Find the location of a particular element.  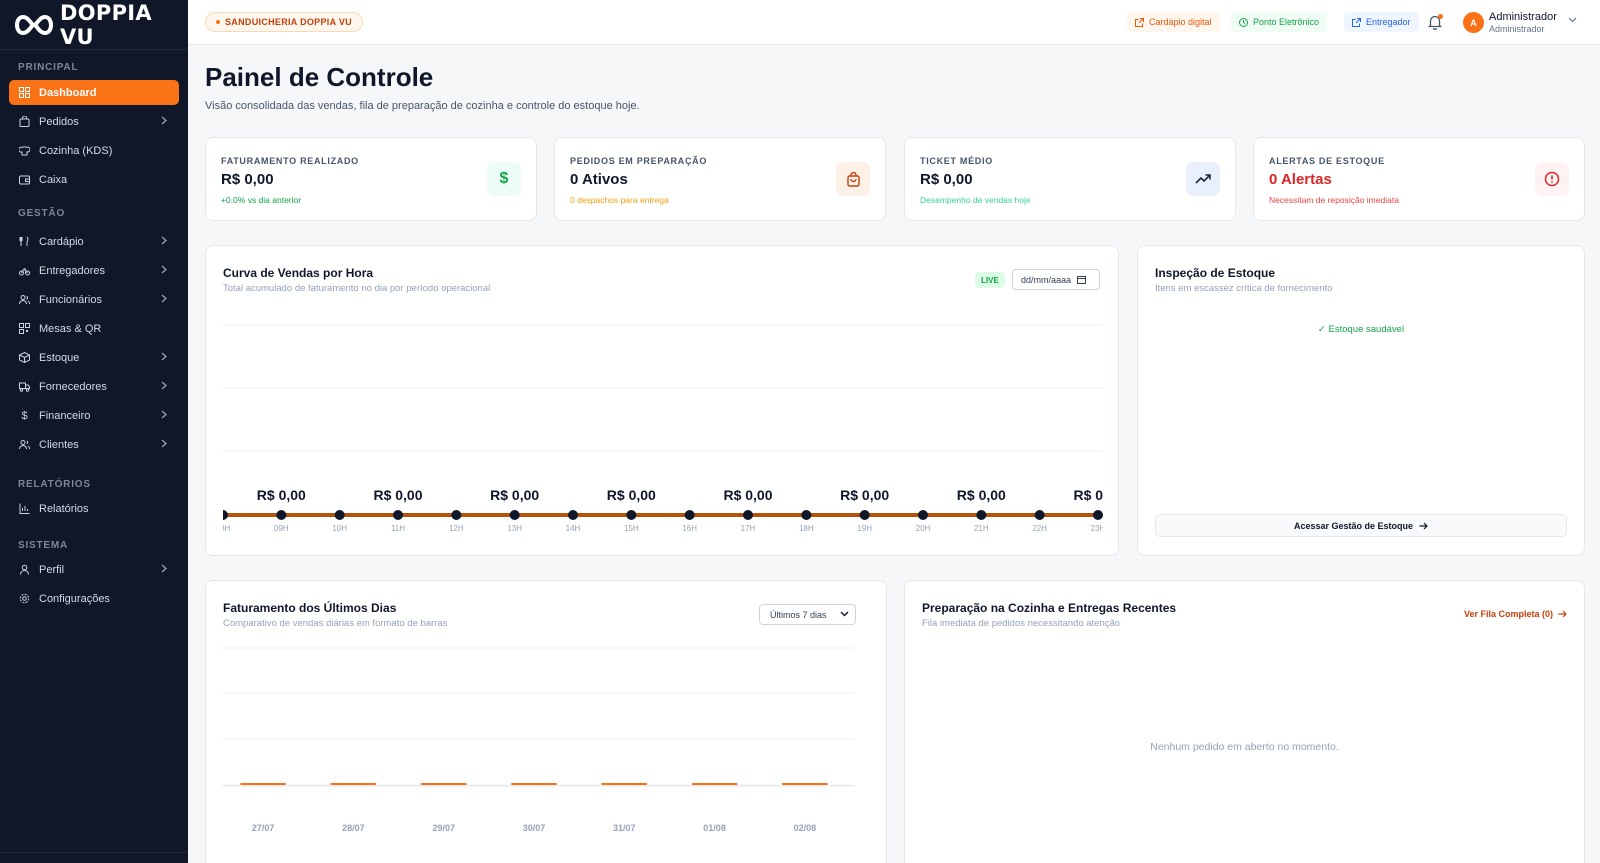

truck-icon is located at coordinates (24, 386).